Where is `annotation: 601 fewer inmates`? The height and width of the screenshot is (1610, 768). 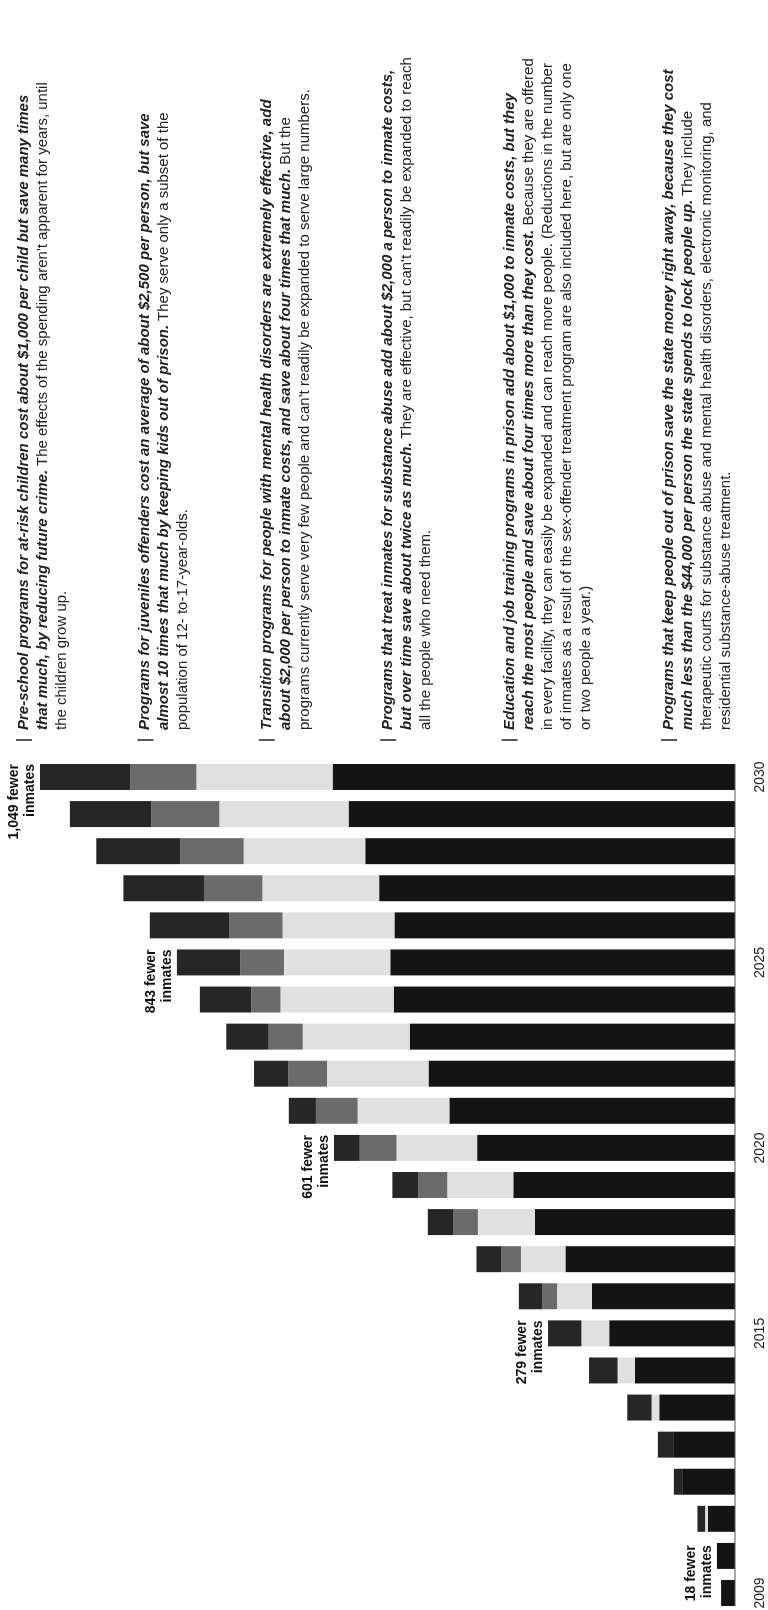 annotation: 601 fewer inmates is located at coordinates (314, 1166).